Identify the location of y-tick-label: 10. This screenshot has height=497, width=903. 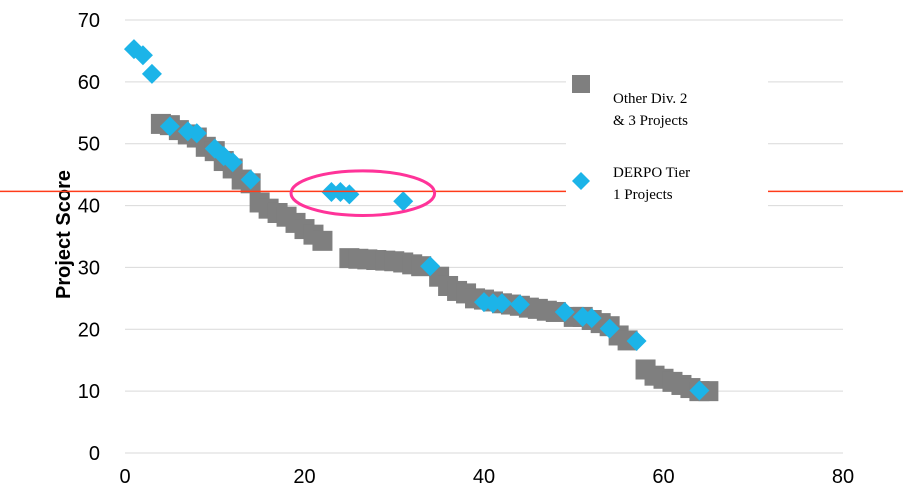
(89, 392).